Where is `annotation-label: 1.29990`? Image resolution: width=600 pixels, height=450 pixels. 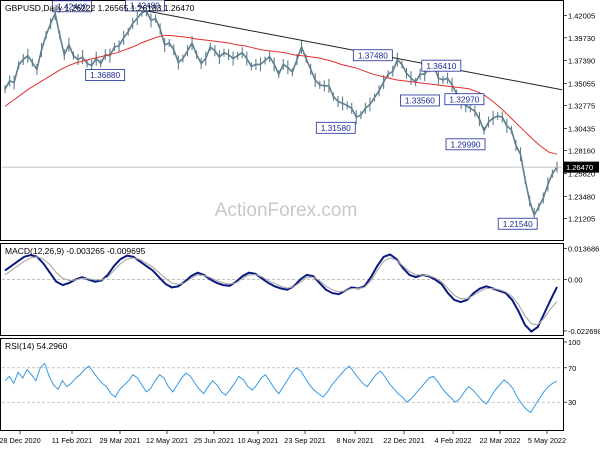
annotation-label: 1.29990 is located at coordinates (466, 144).